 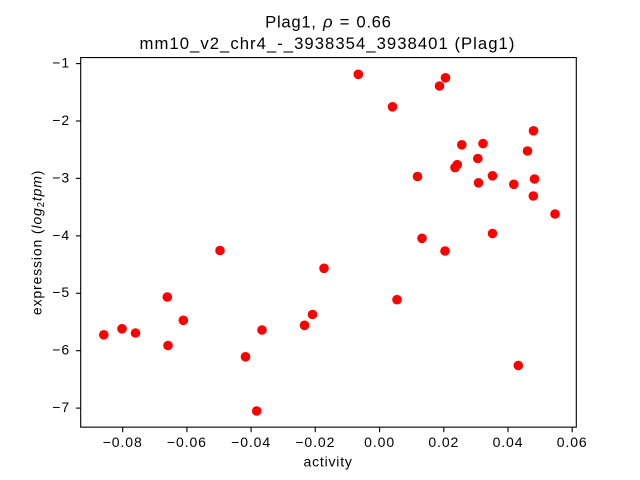 What do you see at coordinates (443, 442) in the screenshot?
I see `svg-text: 0.02` at bounding box center [443, 442].